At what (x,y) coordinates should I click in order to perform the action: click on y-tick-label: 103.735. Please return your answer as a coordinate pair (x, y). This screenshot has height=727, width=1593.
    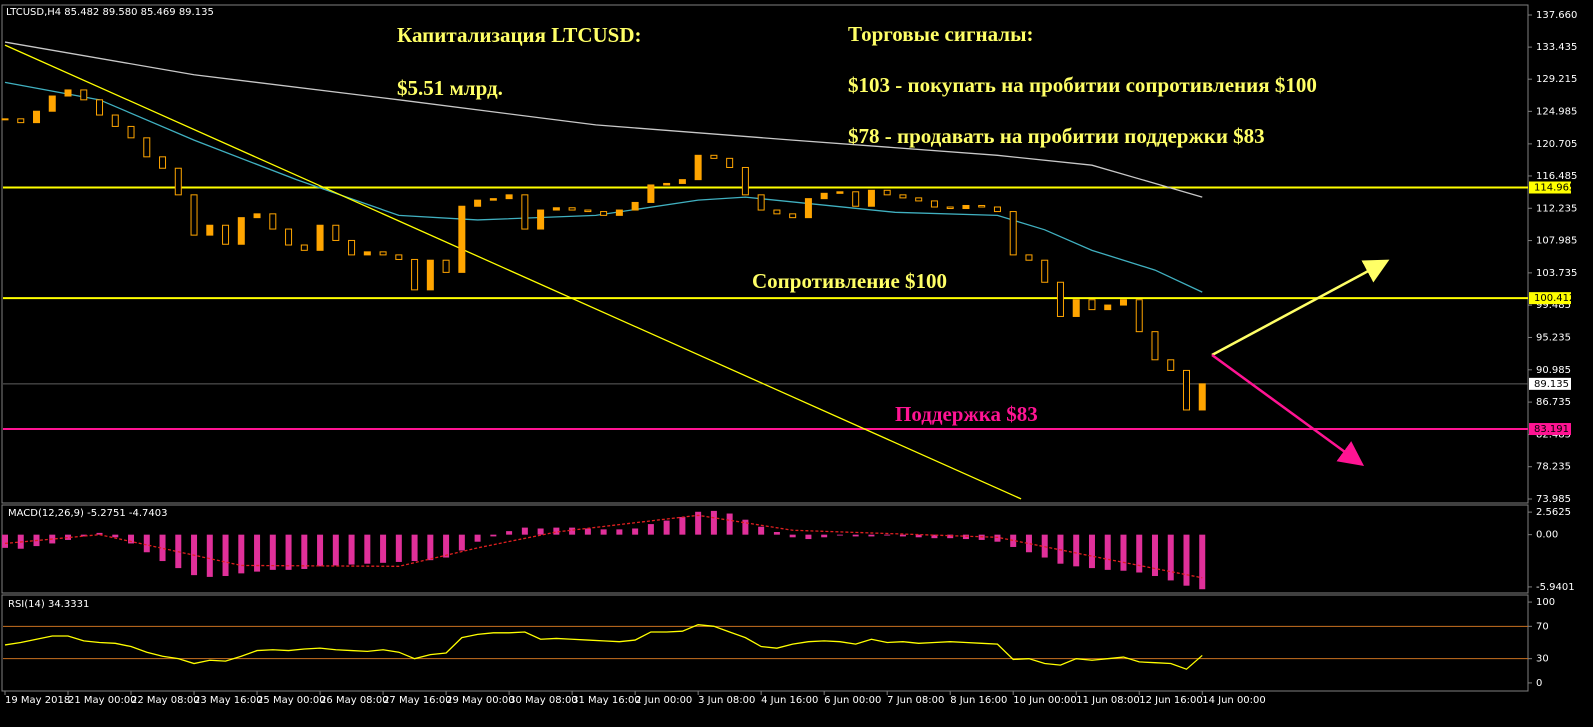
    Looking at the image, I should click on (1556, 273).